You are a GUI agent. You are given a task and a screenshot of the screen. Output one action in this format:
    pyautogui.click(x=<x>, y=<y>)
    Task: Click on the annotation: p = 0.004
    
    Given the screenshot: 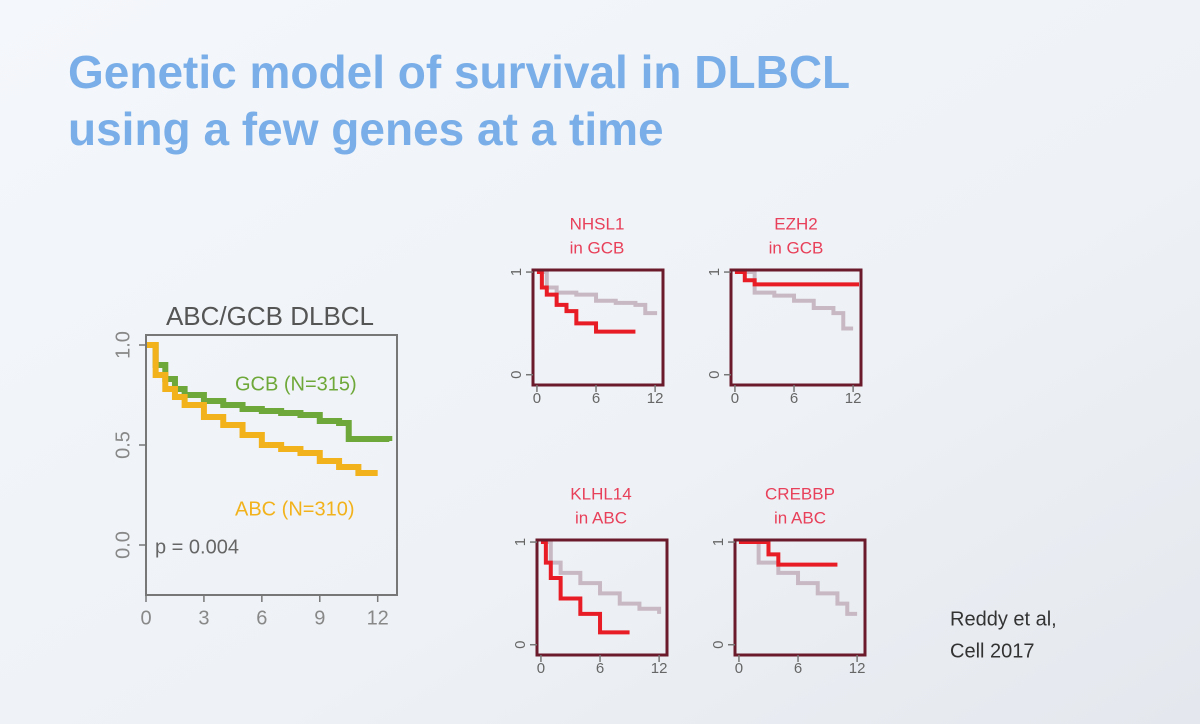 What is the action you would take?
    pyautogui.click(x=197, y=547)
    